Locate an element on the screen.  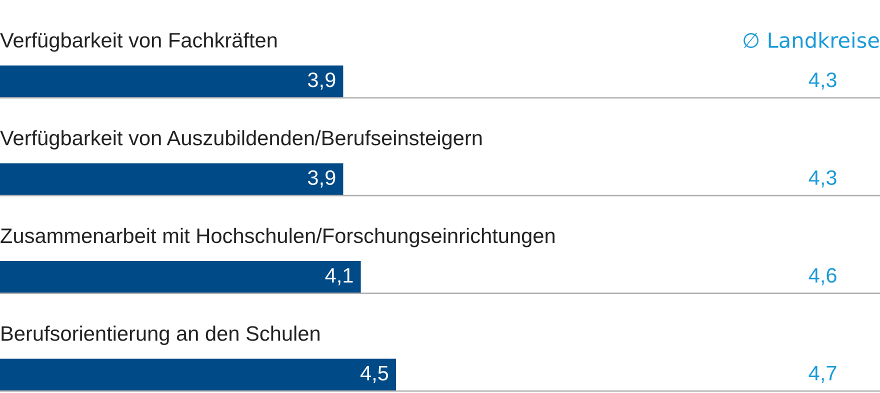
annotation: ∅ Landkreise is located at coordinates (811, 40).